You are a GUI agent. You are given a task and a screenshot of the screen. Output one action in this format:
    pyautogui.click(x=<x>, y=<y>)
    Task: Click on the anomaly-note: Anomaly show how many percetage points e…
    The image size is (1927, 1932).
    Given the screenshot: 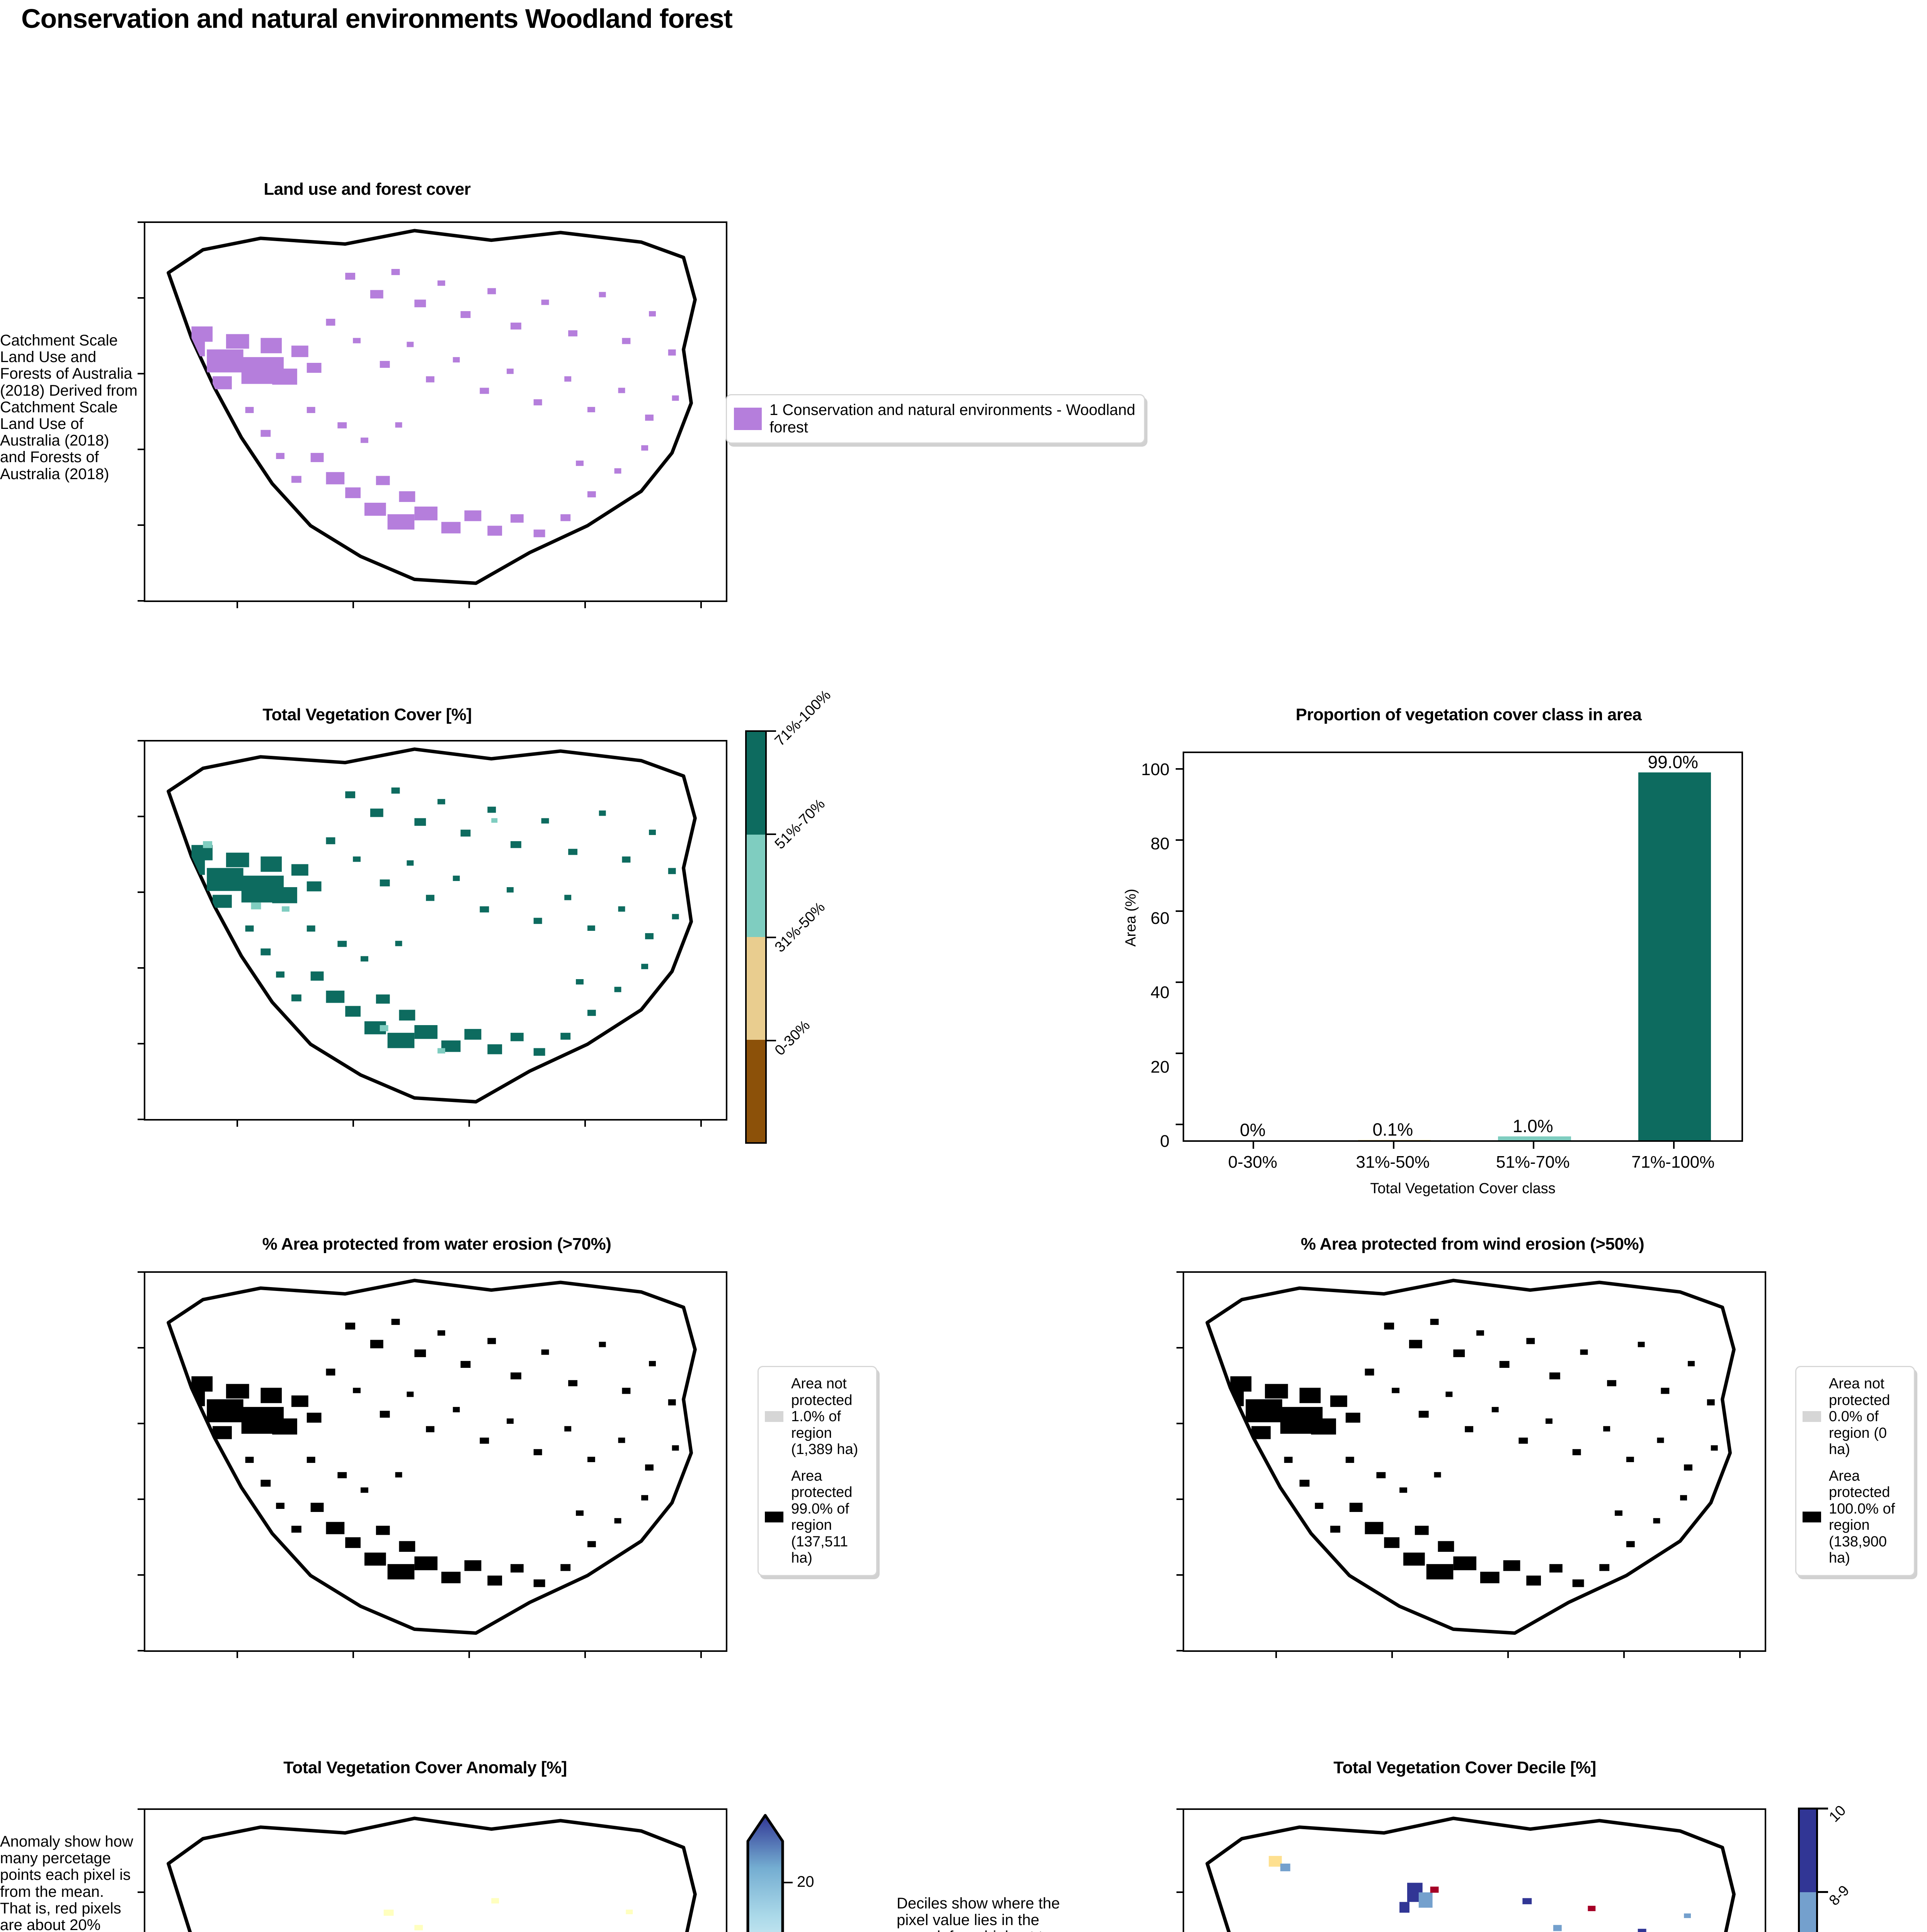 What is the action you would take?
    pyautogui.click(x=66, y=1883)
    